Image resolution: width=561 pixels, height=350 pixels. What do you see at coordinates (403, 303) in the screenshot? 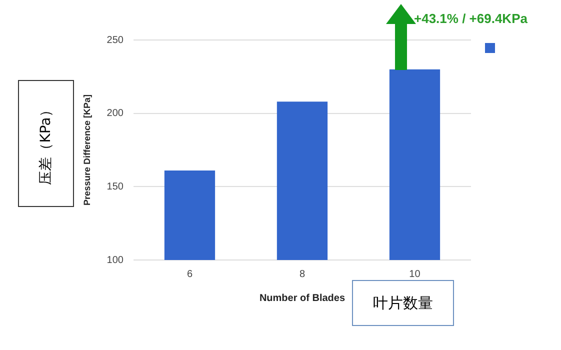
I see `text: 叶片数量` at bounding box center [403, 303].